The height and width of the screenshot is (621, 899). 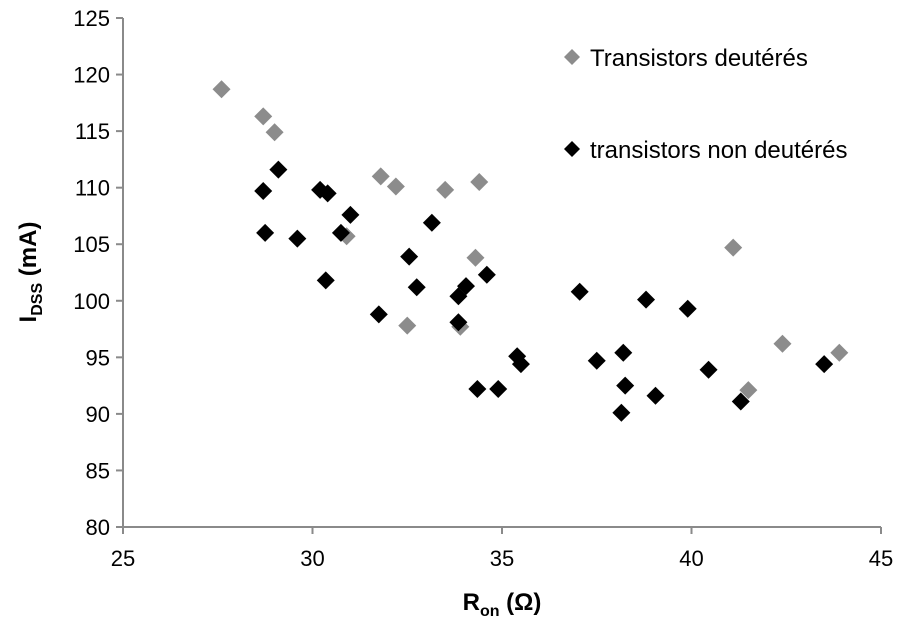 What do you see at coordinates (572, 57) in the screenshot?
I see `legend-marker-deuterated` at bounding box center [572, 57].